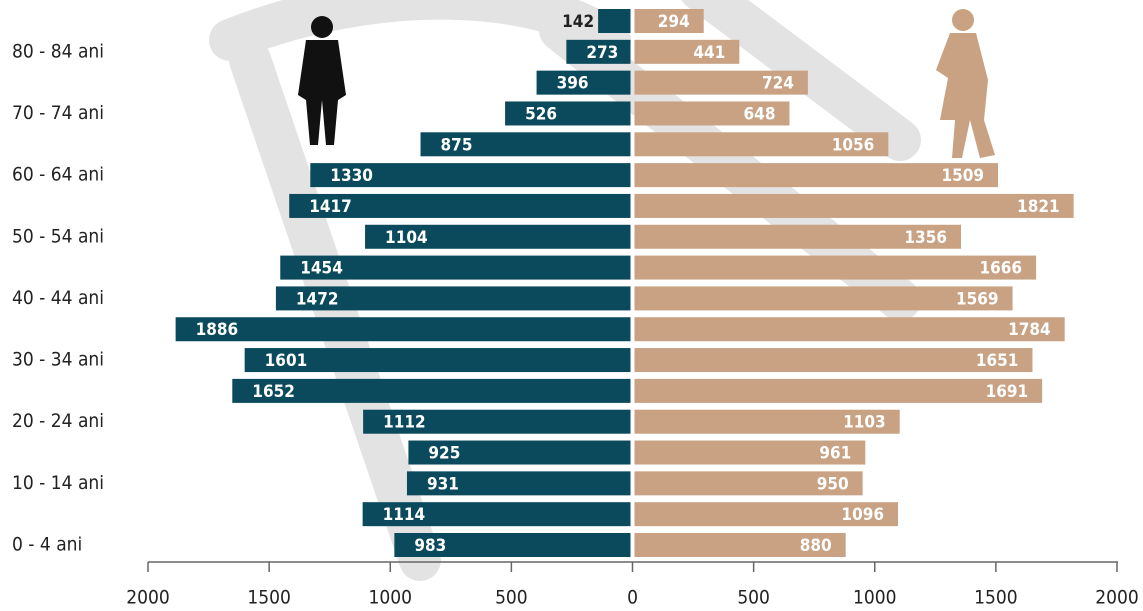  Describe the element at coordinates (1001, 269) in the screenshot. I see `value-label: 1666` at that location.